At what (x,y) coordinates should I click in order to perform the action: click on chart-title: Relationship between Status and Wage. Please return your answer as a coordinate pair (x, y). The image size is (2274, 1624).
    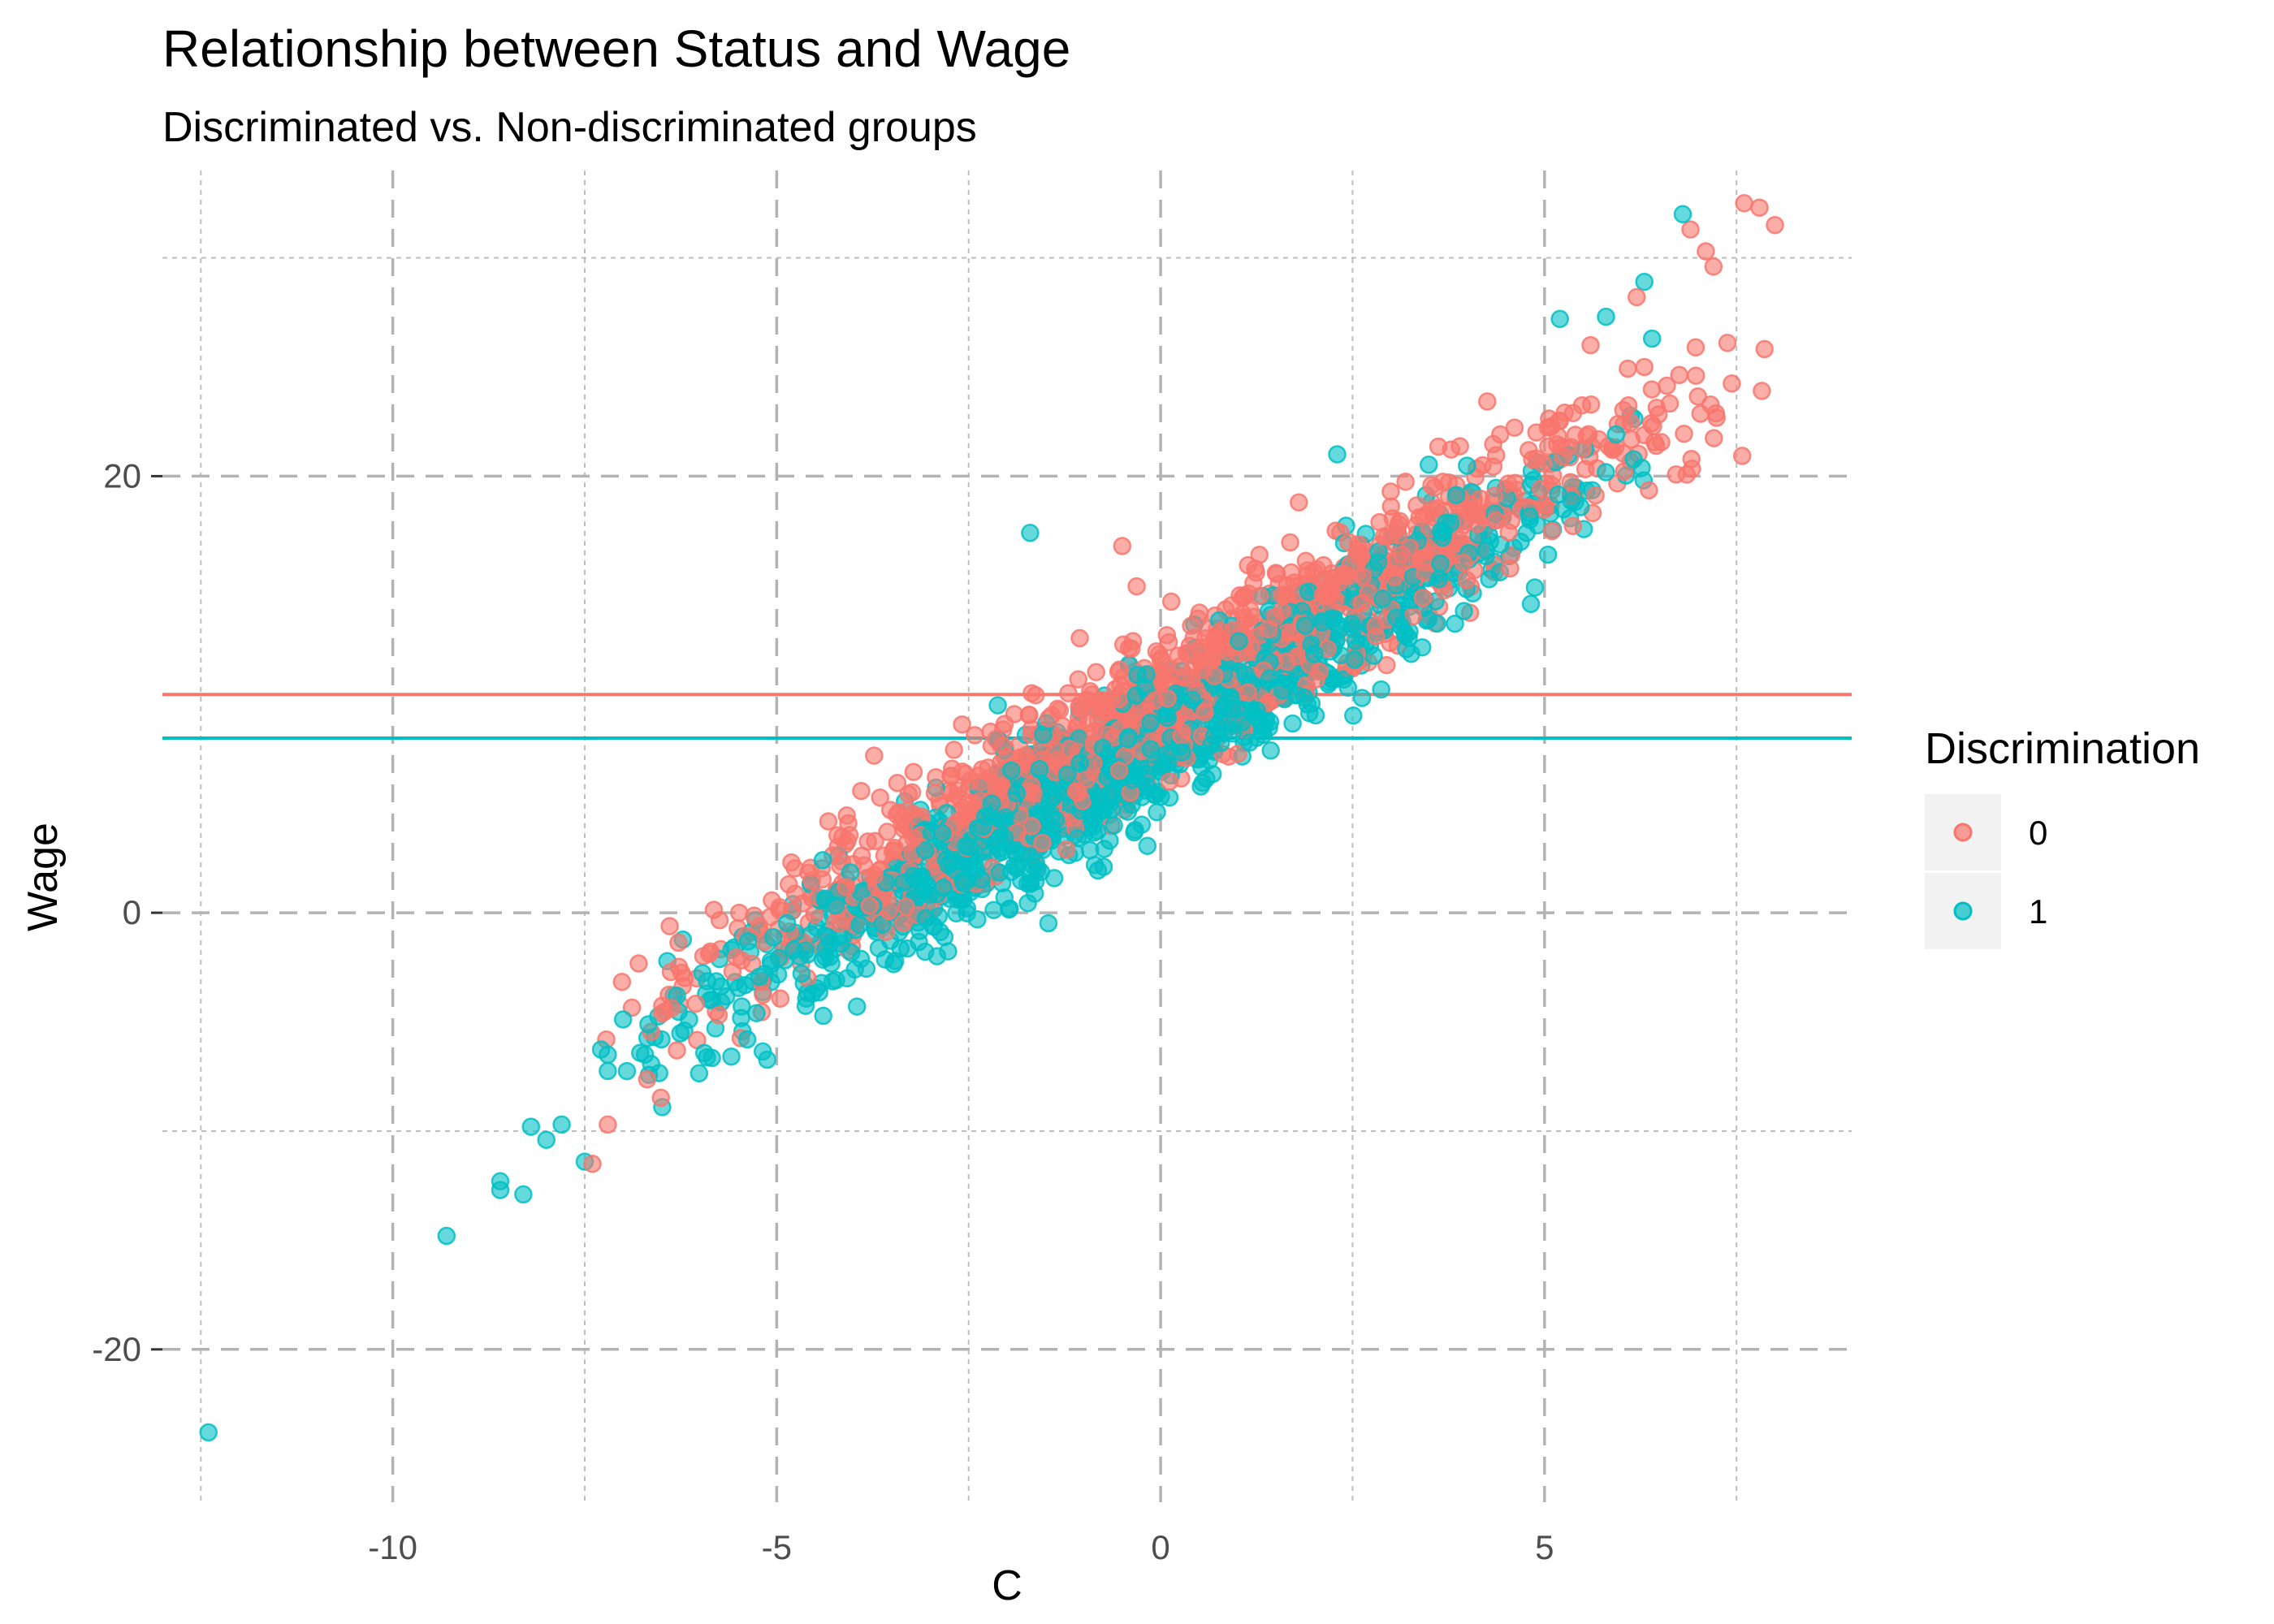
    Looking at the image, I should click on (616, 49).